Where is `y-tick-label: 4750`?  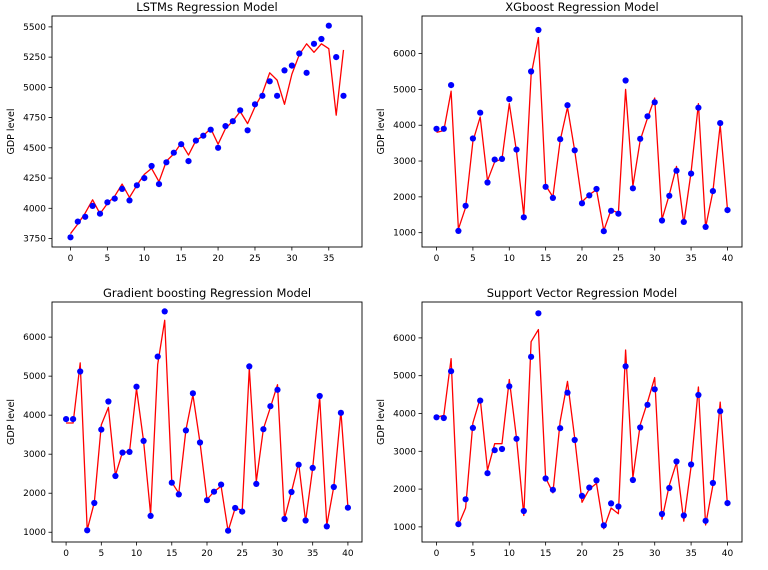
y-tick-label: 4750 is located at coordinates (34, 119).